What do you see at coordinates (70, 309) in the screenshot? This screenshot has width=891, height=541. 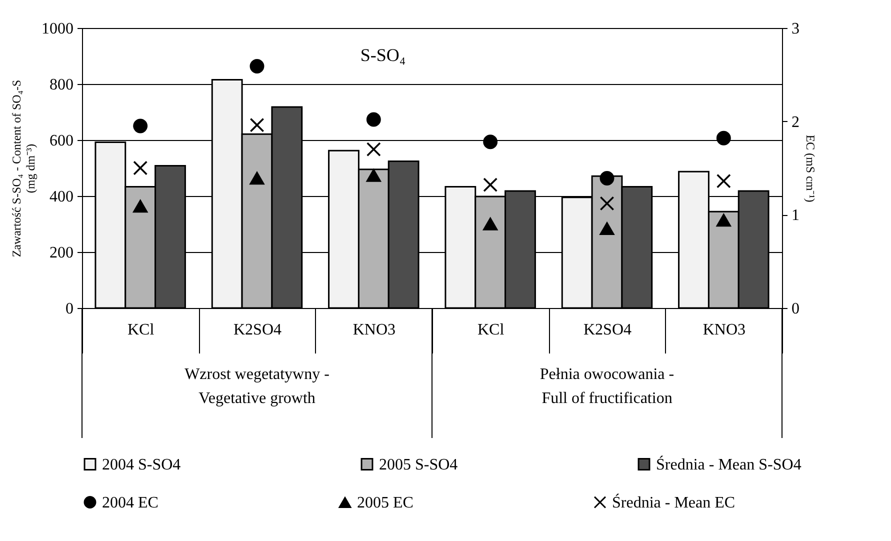 I see `y-tick-label: 0` at bounding box center [70, 309].